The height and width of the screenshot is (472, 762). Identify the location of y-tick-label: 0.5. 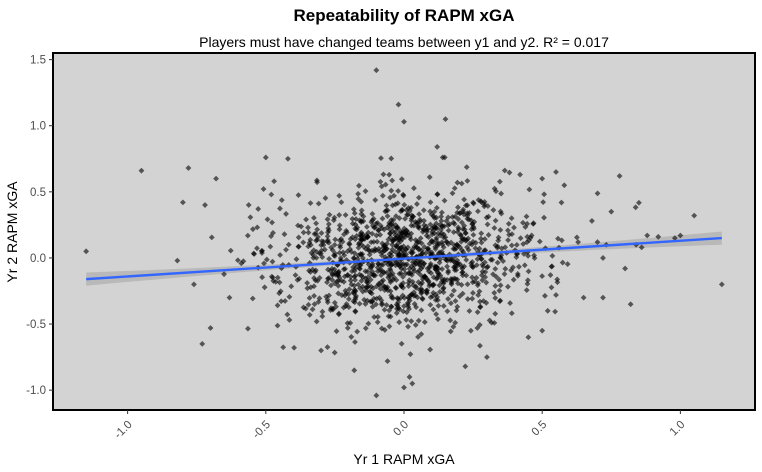
(38, 193).